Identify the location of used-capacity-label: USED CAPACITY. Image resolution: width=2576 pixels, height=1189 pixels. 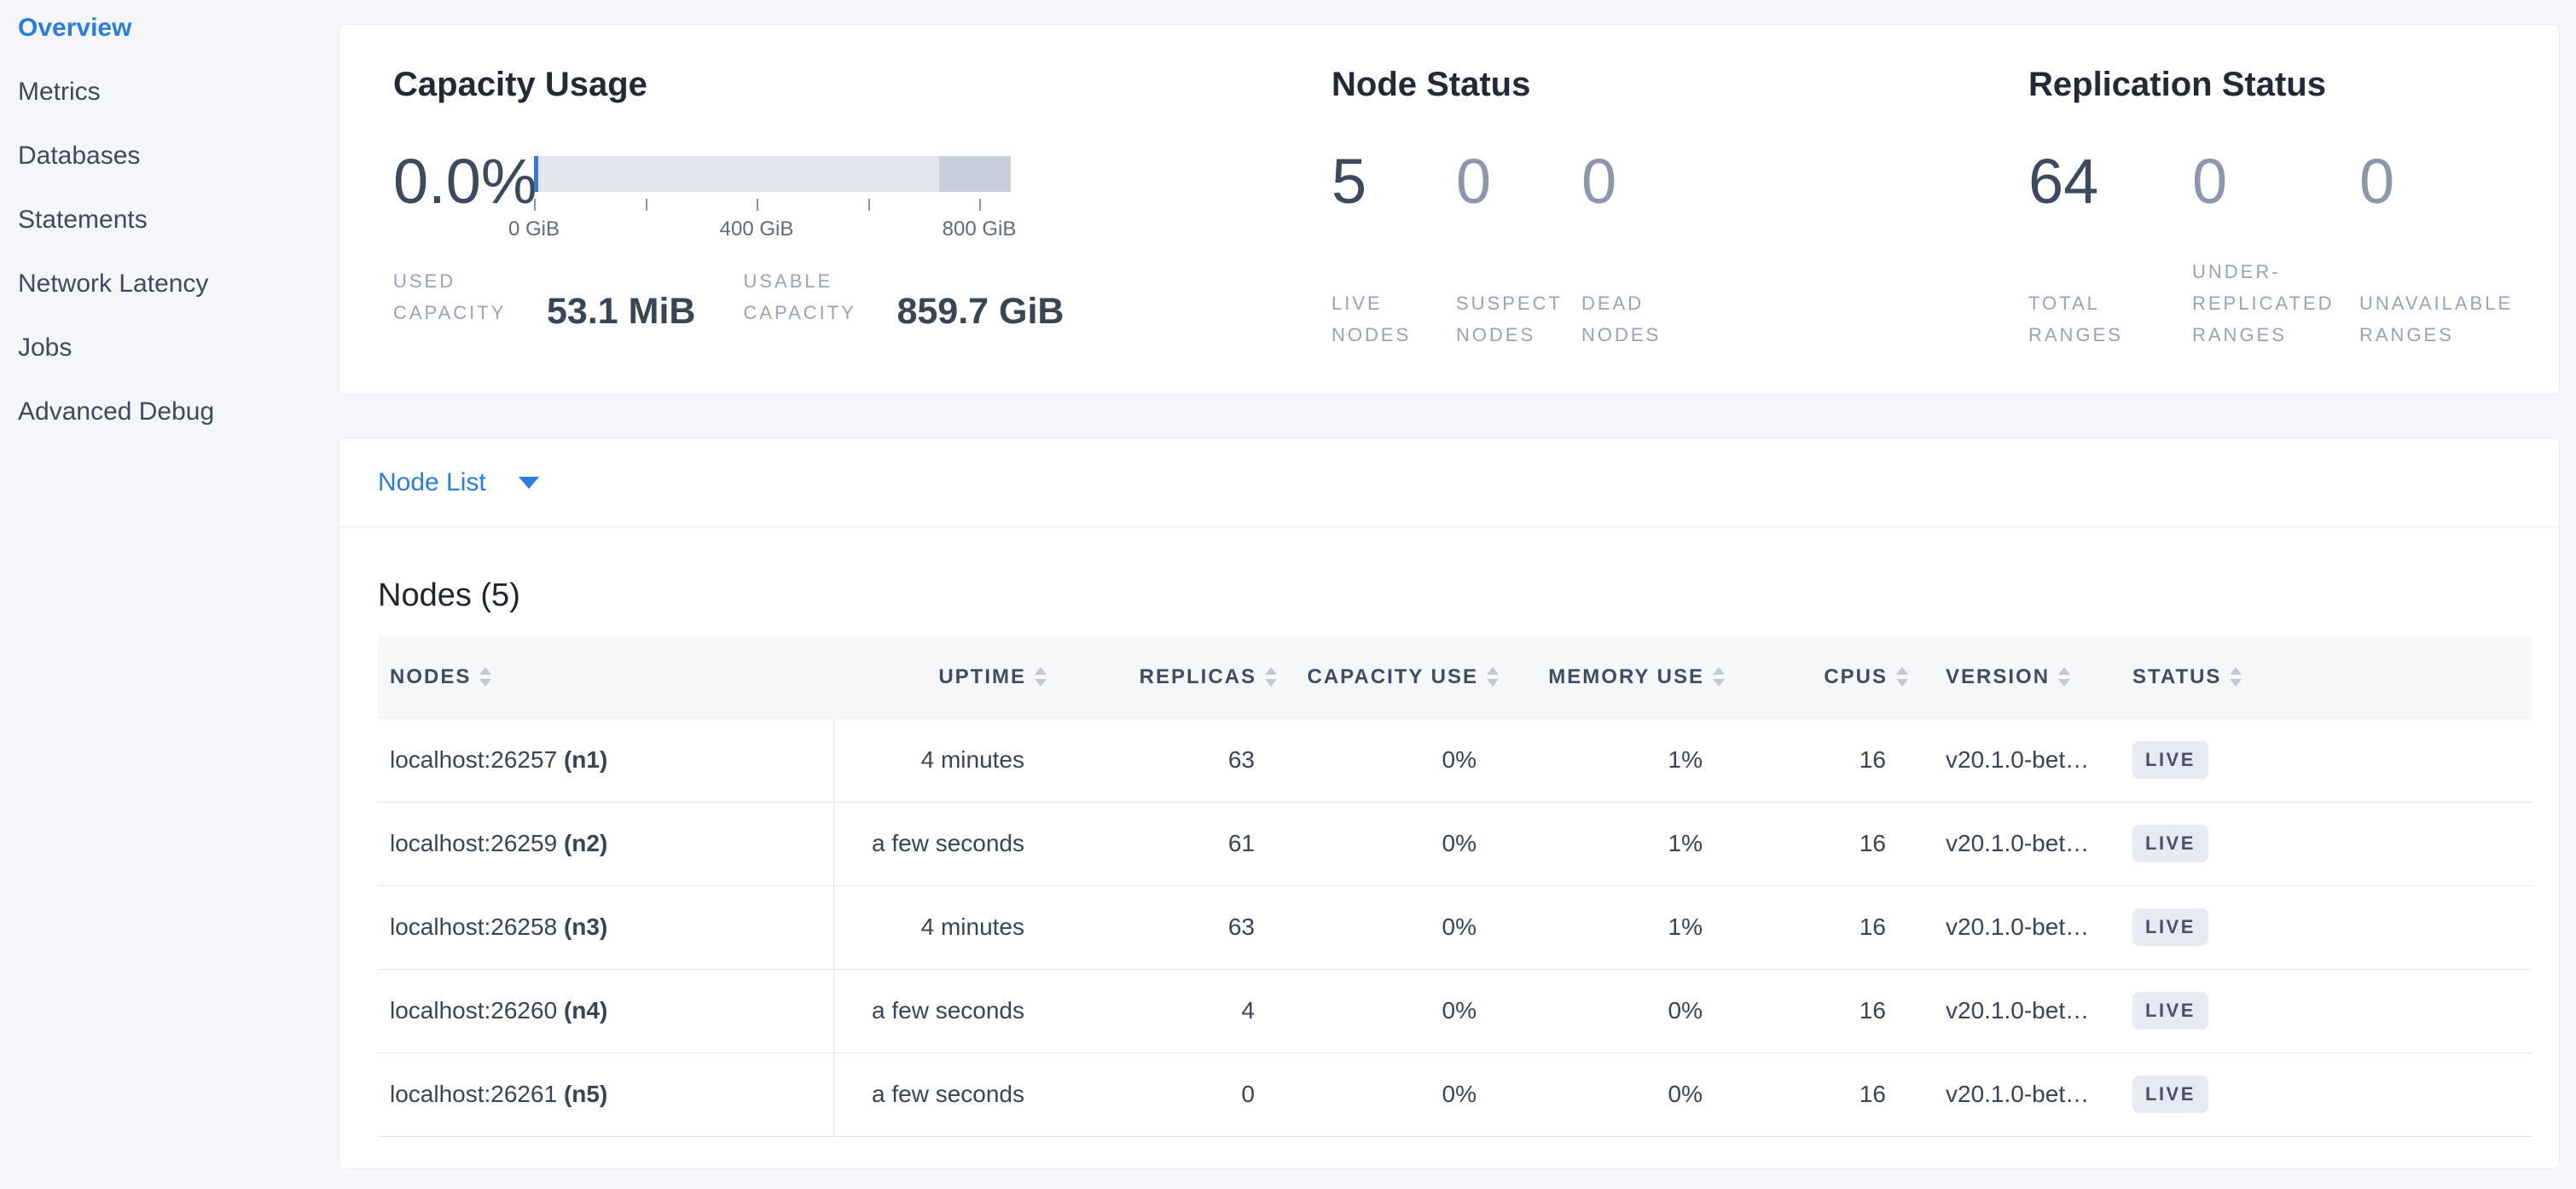
(450, 296).